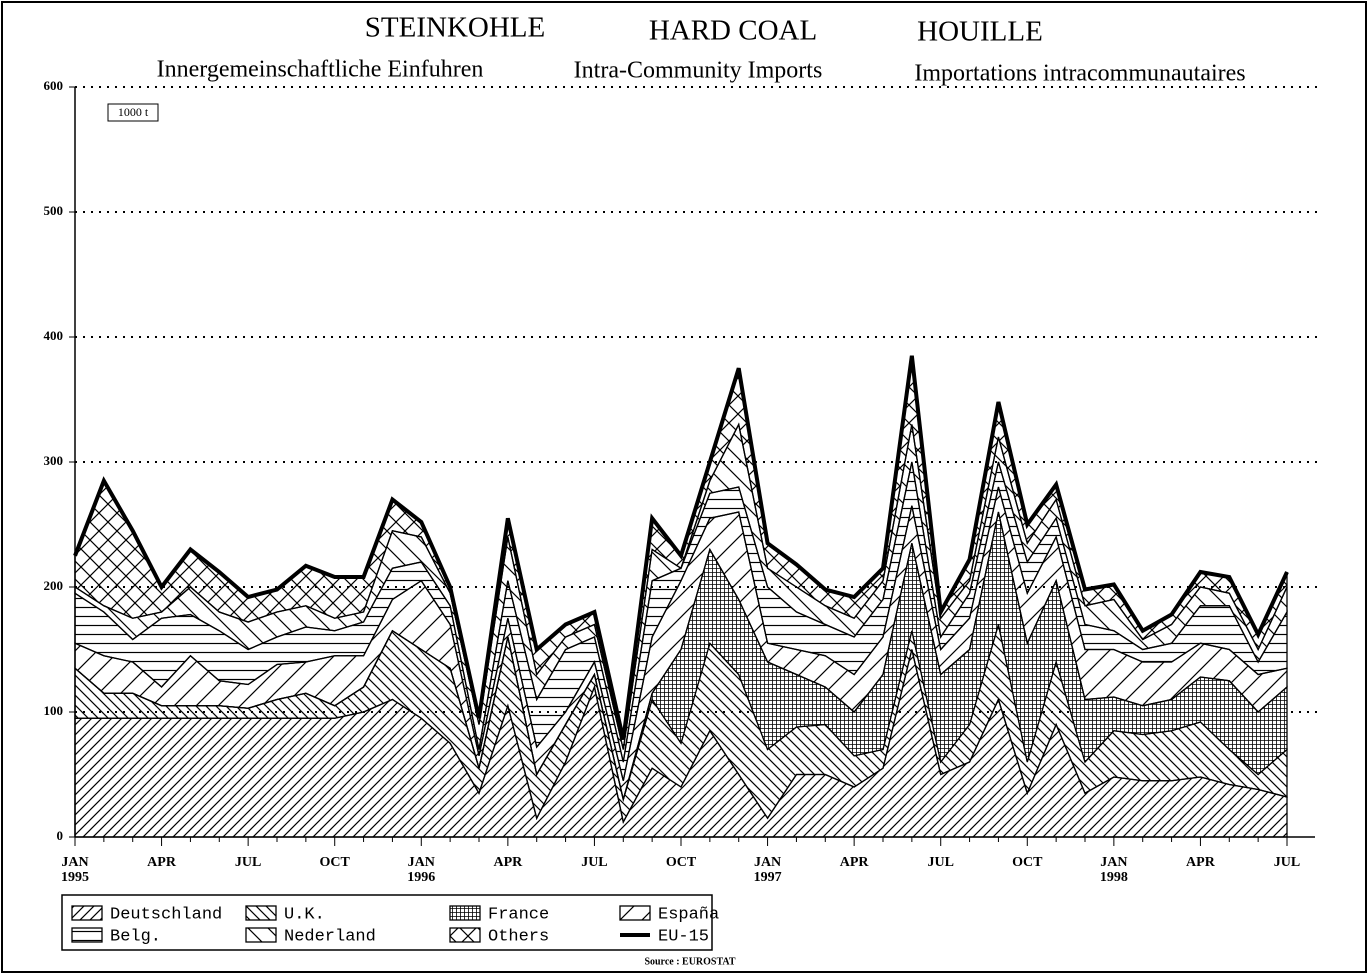 The image size is (1370, 977). I want to click on subtitle: Innergemeinschaftliche Einfuhren, so click(320, 70).